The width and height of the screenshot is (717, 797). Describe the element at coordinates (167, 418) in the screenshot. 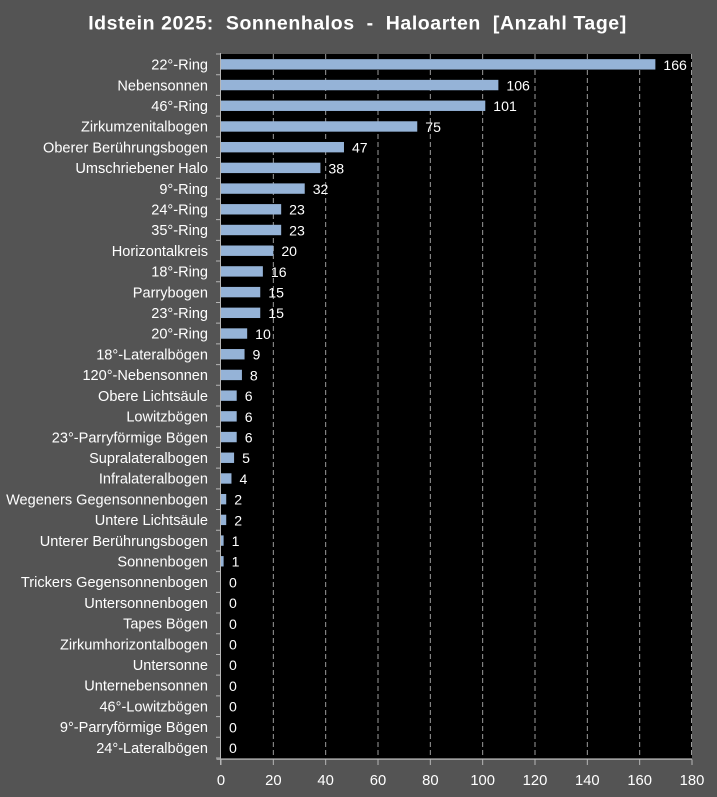

I see `svg-text: Lowitzbögen` at that location.